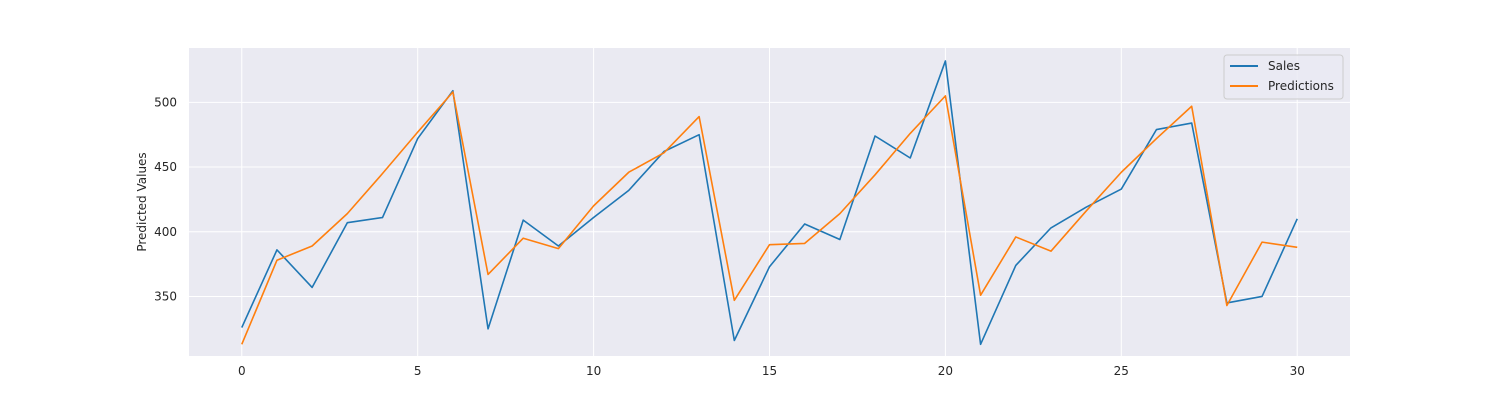 The height and width of the screenshot is (400, 1500). What do you see at coordinates (1284, 66) in the screenshot?
I see `legend-label-sales: Sales` at bounding box center [1284, 66].